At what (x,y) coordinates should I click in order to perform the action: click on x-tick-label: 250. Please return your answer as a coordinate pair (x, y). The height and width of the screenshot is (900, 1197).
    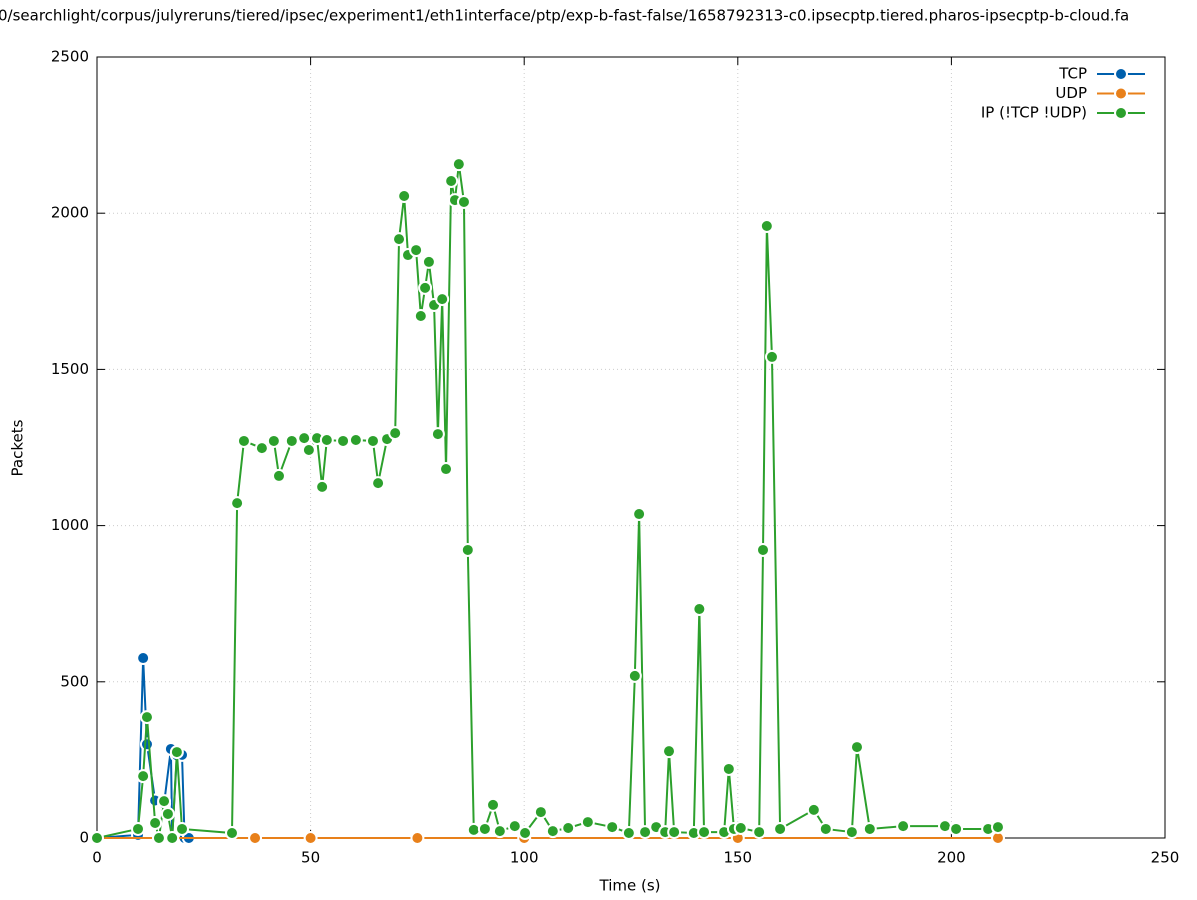
    Looking at the image, I should click on (1165, 858).